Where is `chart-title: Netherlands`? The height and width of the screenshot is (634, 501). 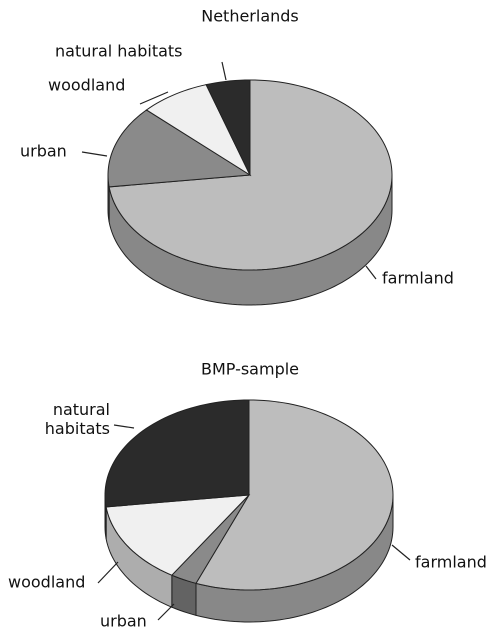 chart-title: Netherlands is located at coordinates (250, 16).